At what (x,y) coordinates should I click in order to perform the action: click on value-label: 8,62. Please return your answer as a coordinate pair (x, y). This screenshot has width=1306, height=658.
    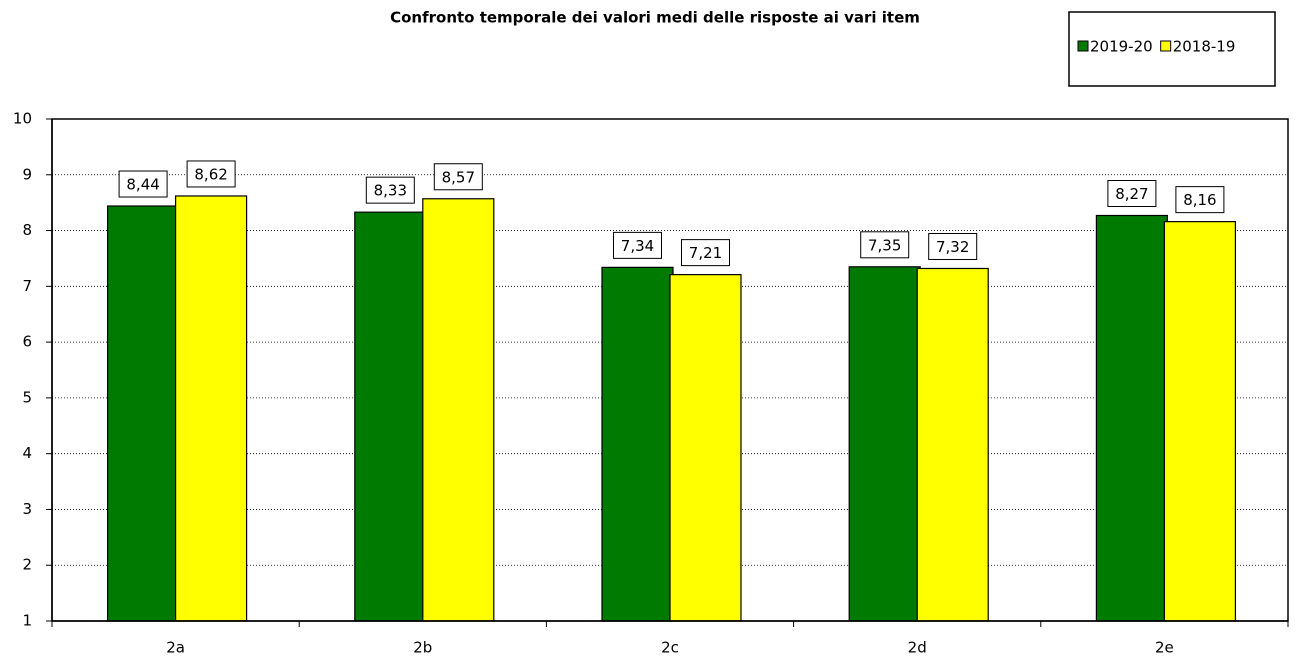
    Looking at the image, I should click on (210, 174).